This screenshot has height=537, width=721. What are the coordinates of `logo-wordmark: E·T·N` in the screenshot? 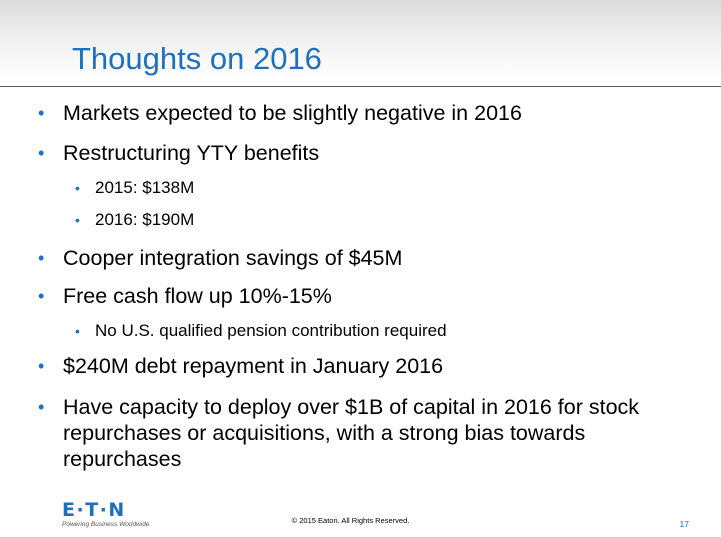 It's located at (94, 510).